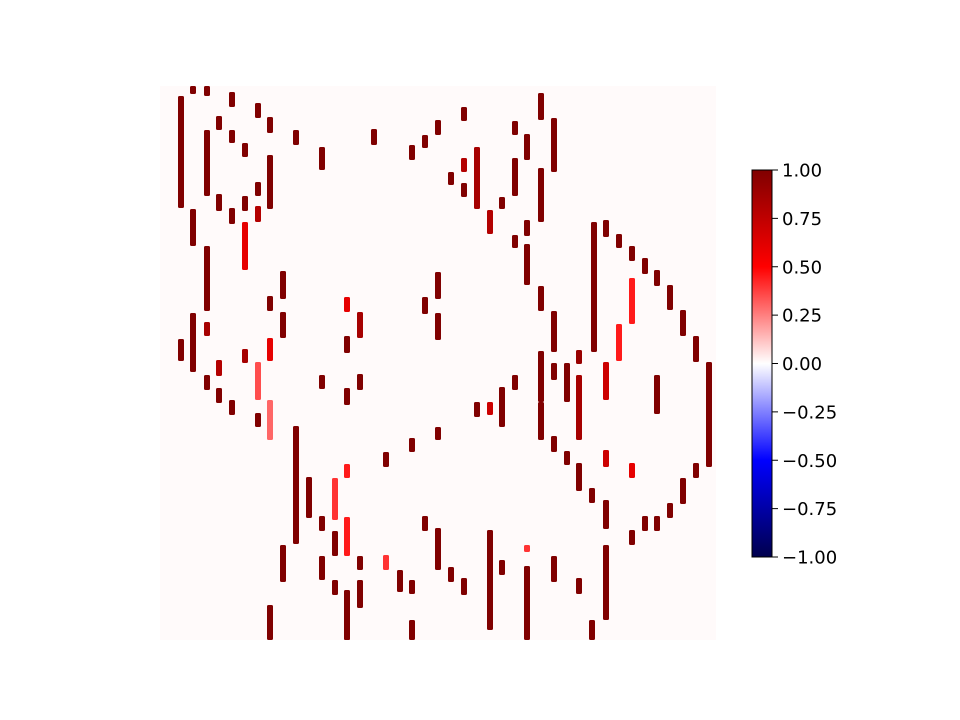 The width and height of the screenshot is (960, 720). What do you see at coordinates (802, 219) in the screenshot?
I see `colorbar-tick-label-1: 0.75` at bounding box center [802, 219].